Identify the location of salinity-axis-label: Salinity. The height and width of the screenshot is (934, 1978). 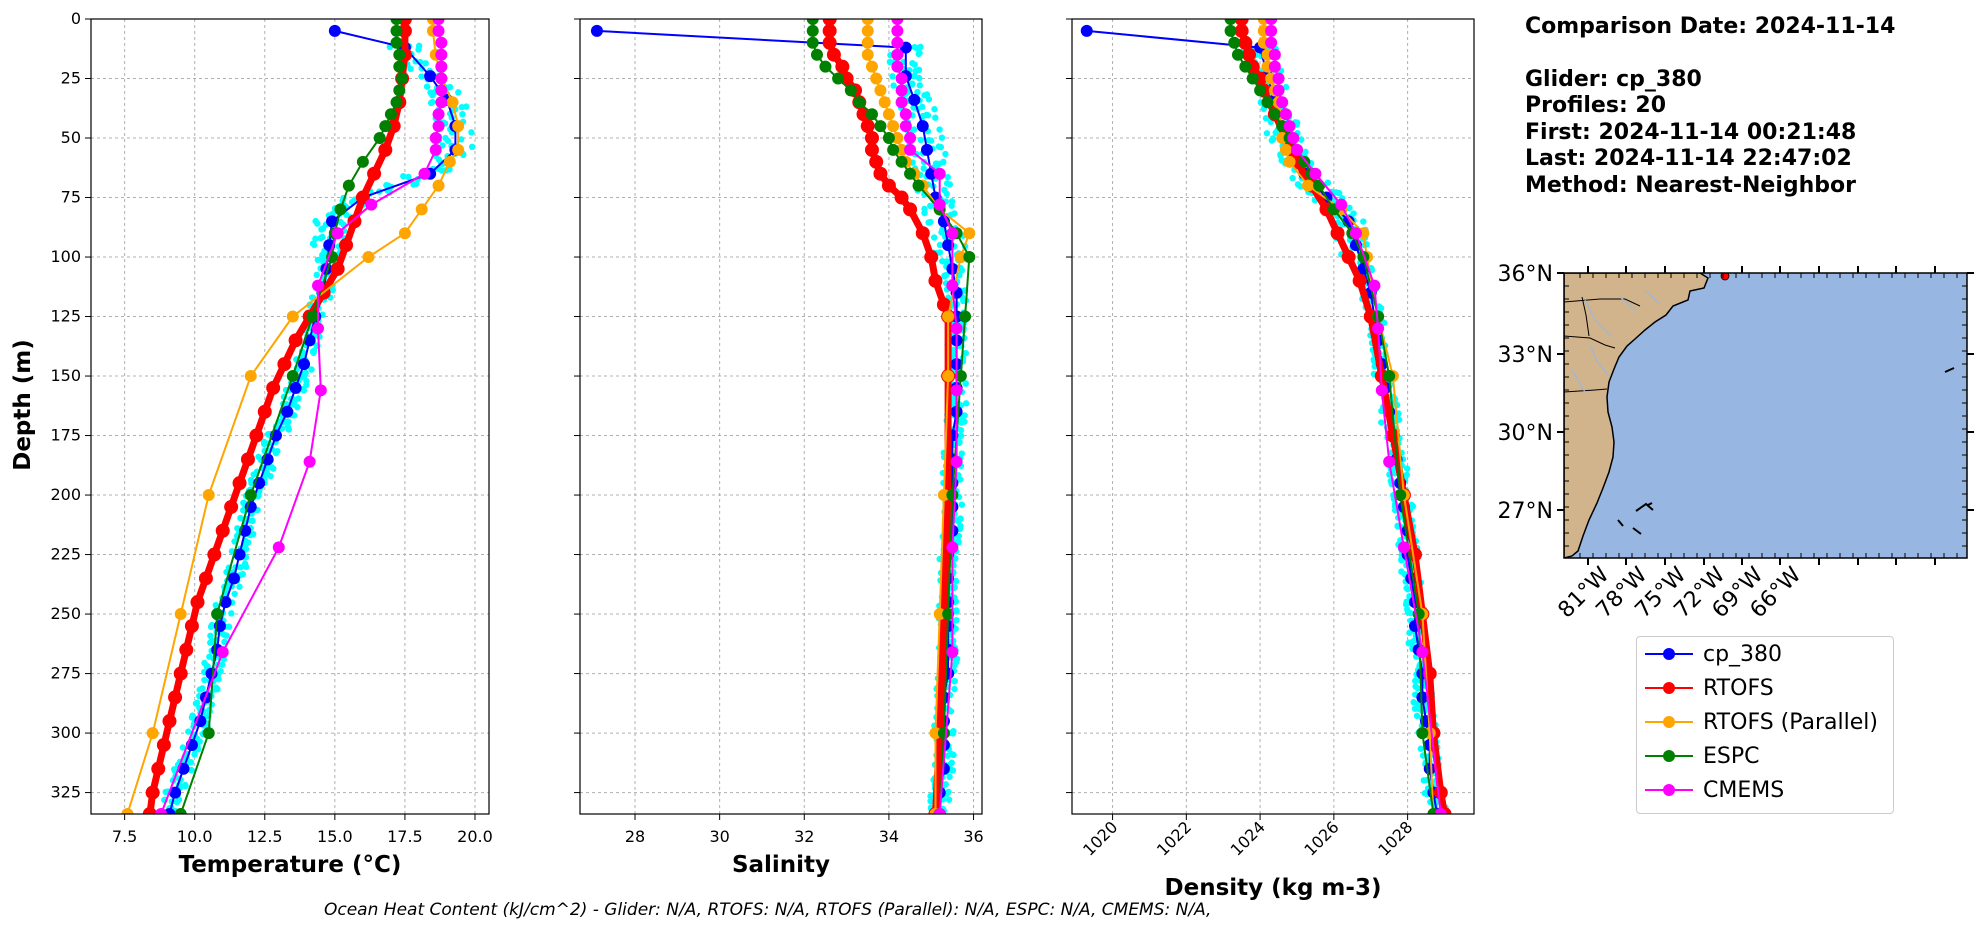
(781, 865).